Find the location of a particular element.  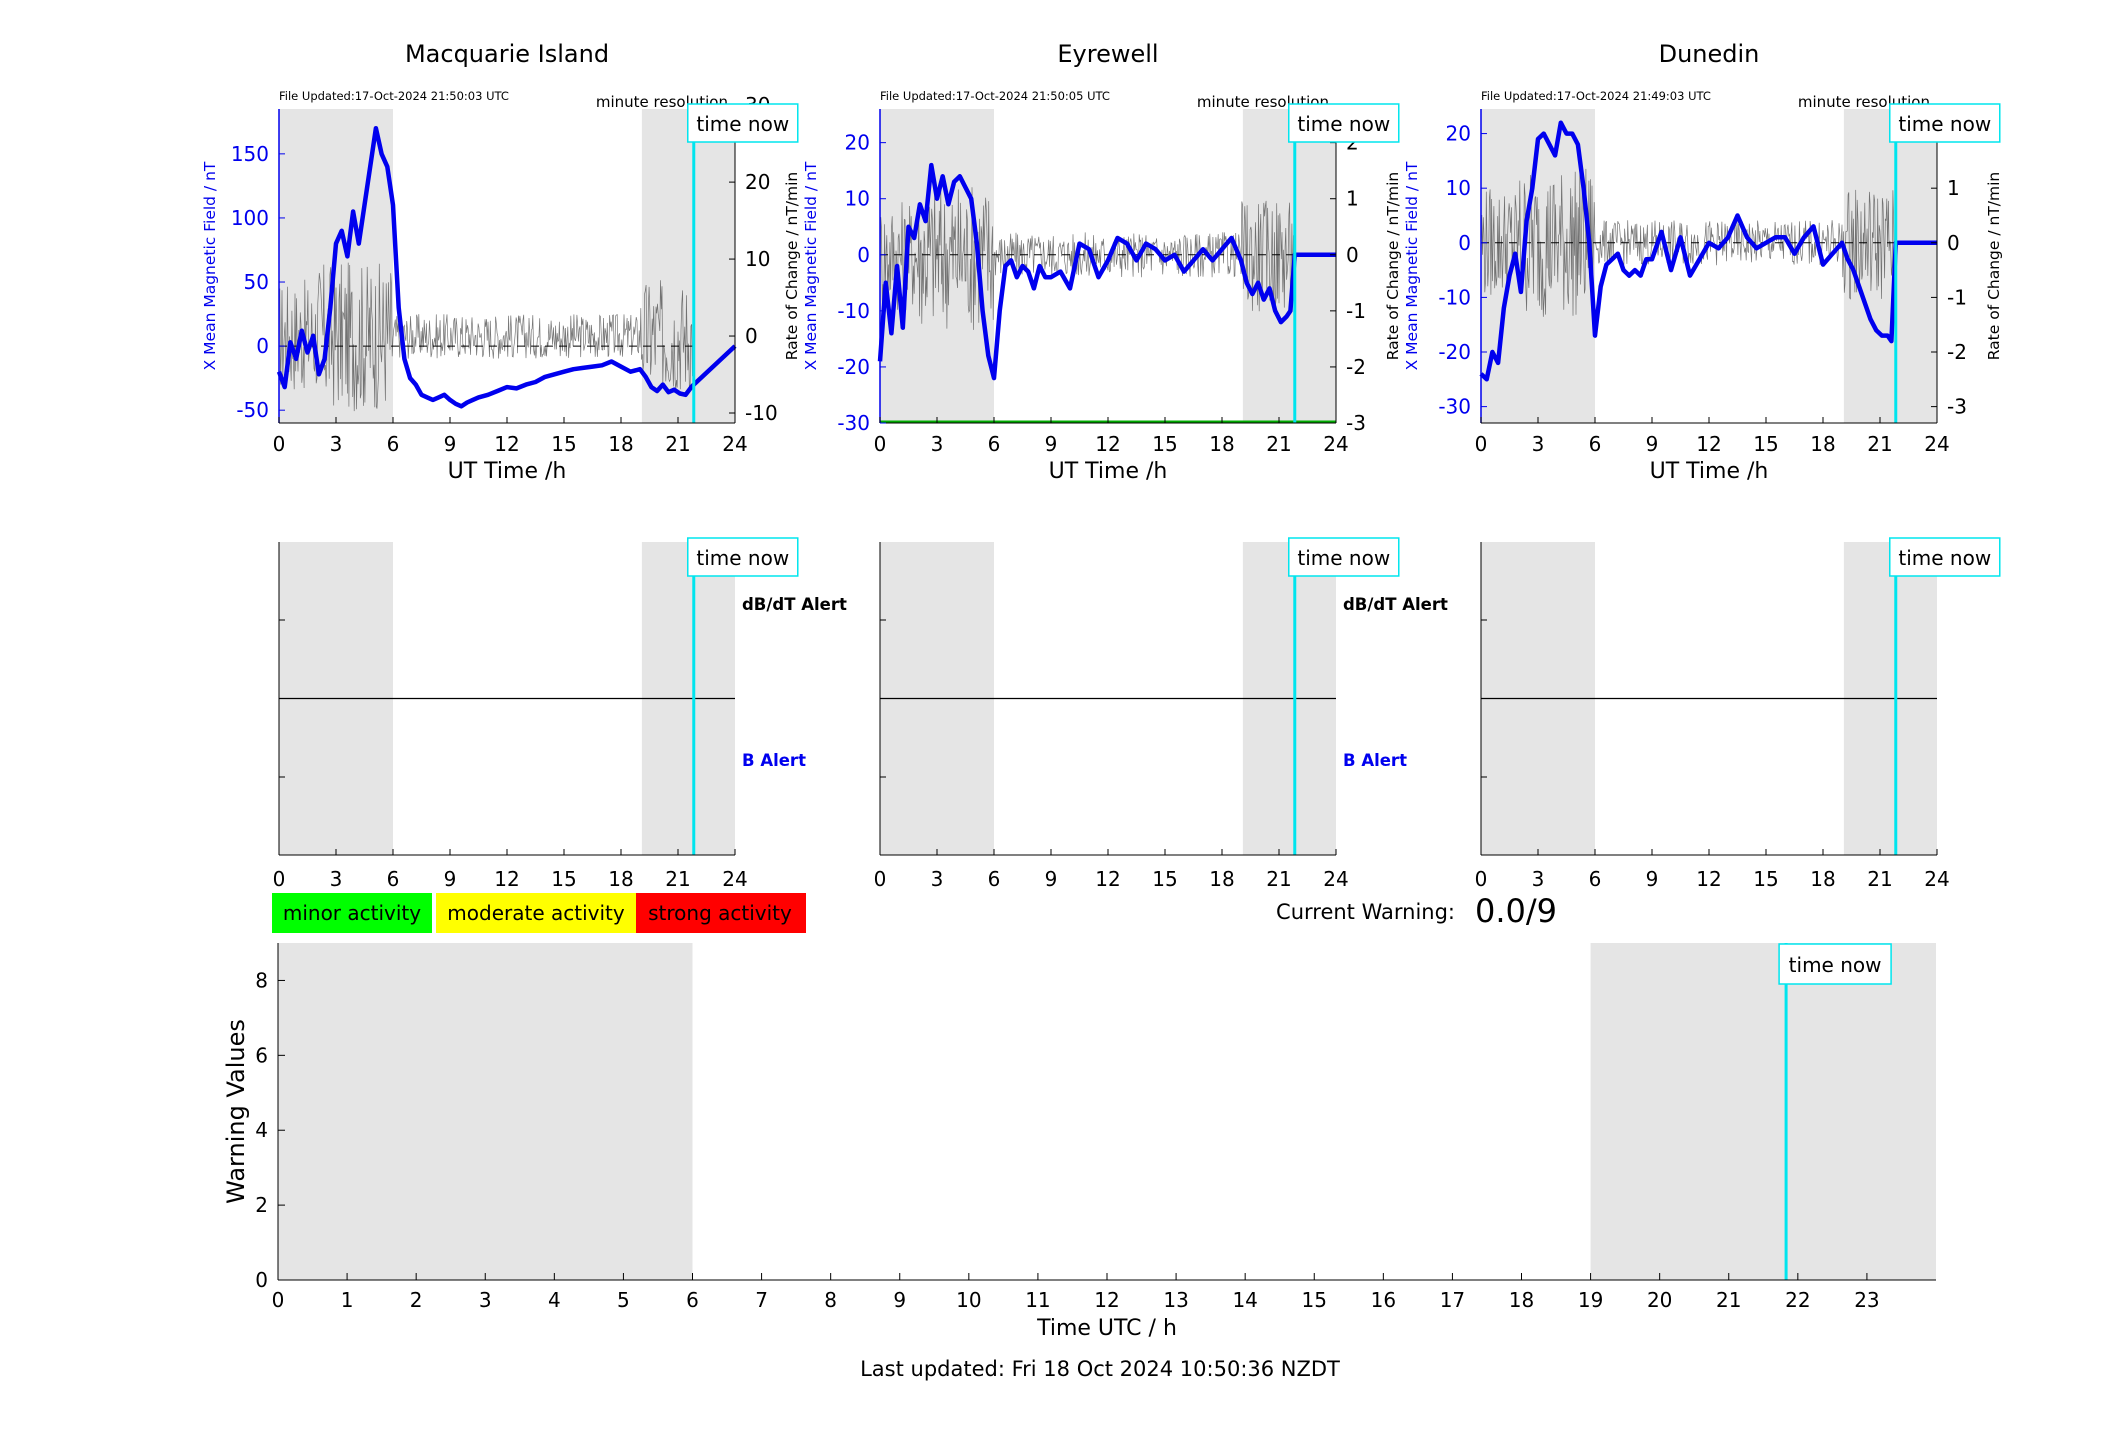

x-tick-label: 4 is located at coordinates (554, 1300).